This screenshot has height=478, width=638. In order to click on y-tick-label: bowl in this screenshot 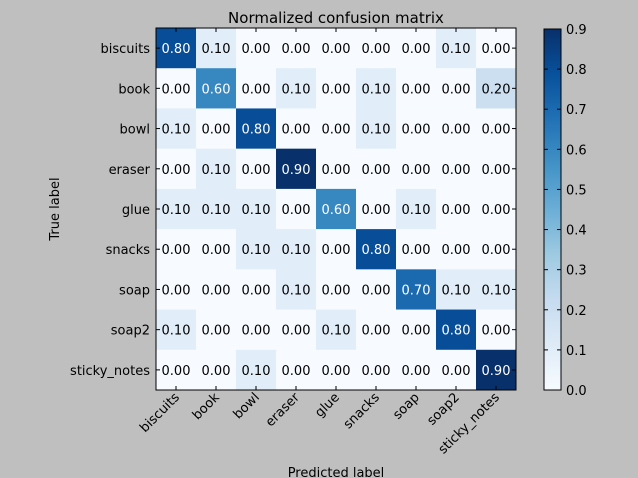, I will do `click(135, 130)`.